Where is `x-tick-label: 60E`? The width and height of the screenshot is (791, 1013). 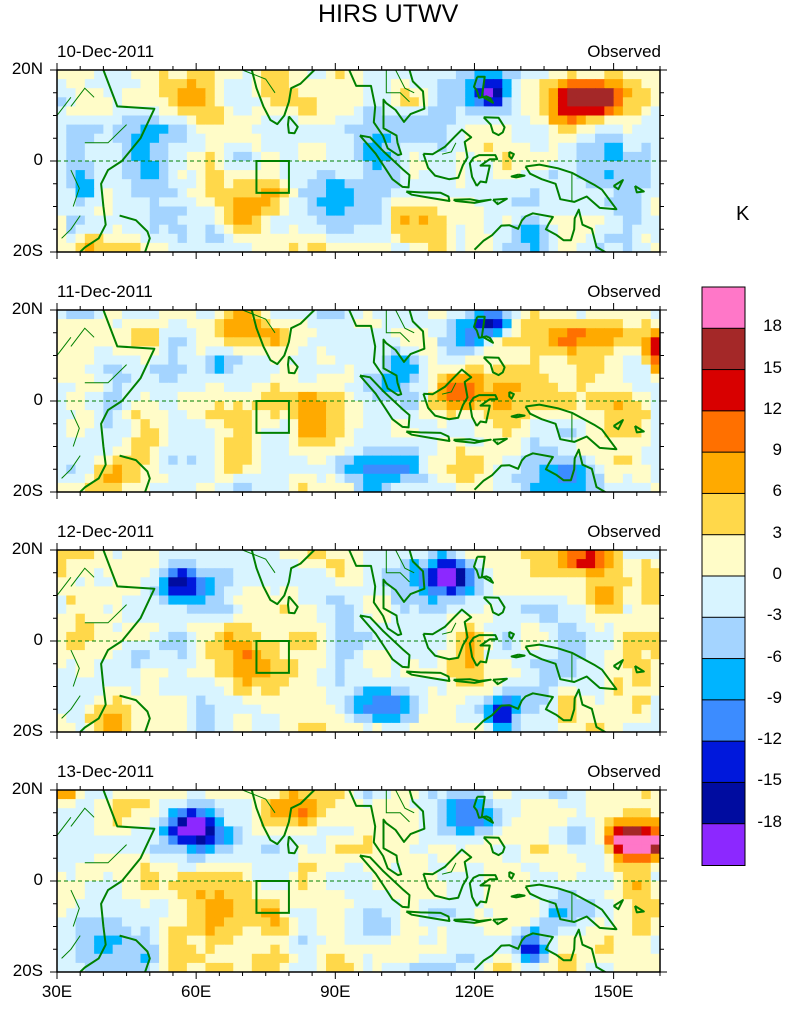 x-tick-label: 60E is located at coordinates (196, 991).